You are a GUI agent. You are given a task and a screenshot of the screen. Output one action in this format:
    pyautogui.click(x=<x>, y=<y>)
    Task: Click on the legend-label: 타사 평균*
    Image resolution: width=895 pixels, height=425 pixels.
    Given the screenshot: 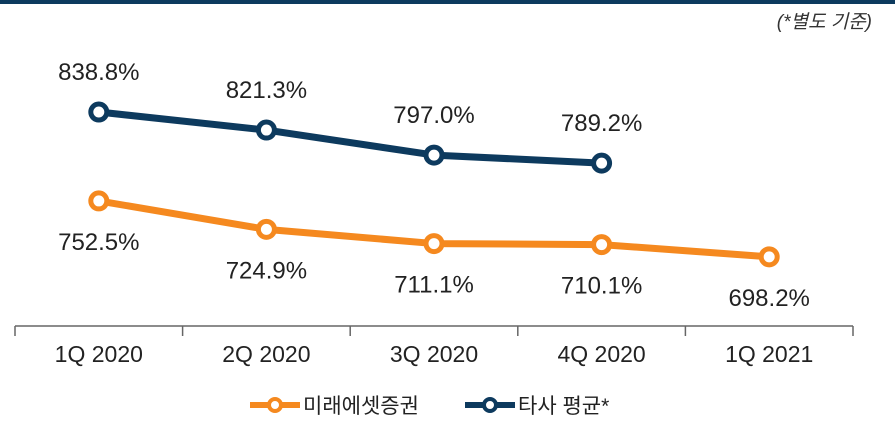 What is the action you would take?
    pyautogui.click(x=563, y=406)
    